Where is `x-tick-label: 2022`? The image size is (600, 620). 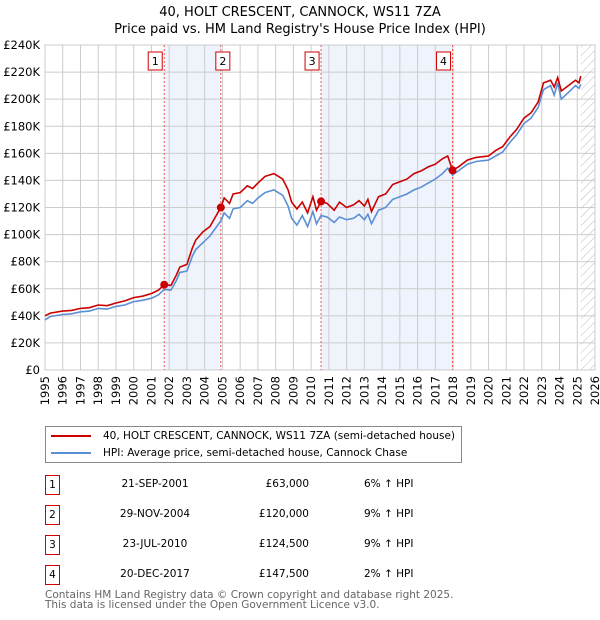 x-tick-label: 2022 is located at coordinates (524, 390).